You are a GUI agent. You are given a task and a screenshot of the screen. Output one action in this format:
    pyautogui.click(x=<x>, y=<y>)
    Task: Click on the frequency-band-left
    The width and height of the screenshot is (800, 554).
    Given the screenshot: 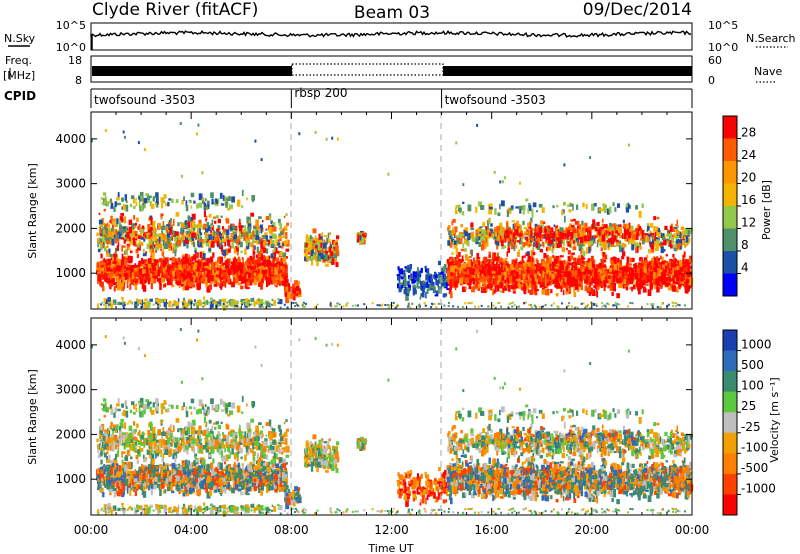 What is the action you would take?
    pyautogui.click(x=192, y=71)
    